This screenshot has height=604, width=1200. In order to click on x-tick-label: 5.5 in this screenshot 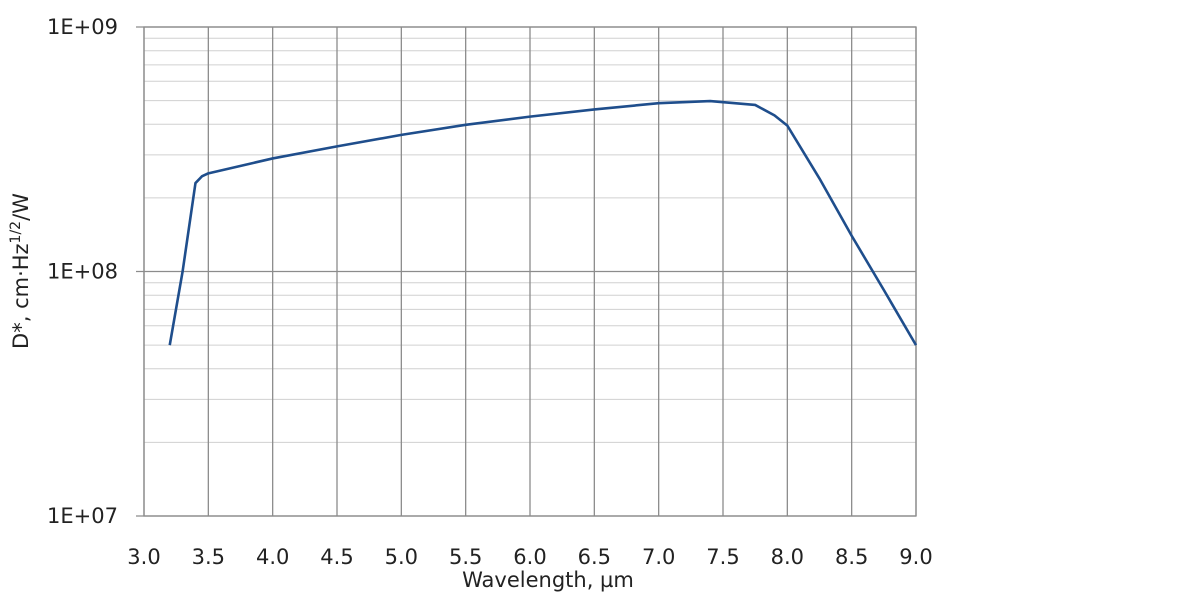, I will do `click(465, 557)`.